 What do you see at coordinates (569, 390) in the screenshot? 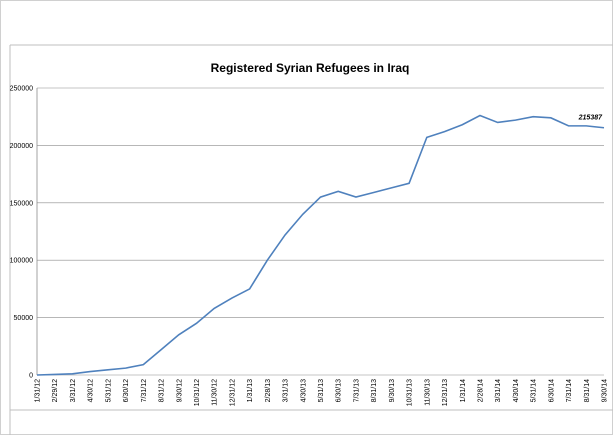
I see `x-tick-label: 7/31/14` at bounding box center [569, 390].